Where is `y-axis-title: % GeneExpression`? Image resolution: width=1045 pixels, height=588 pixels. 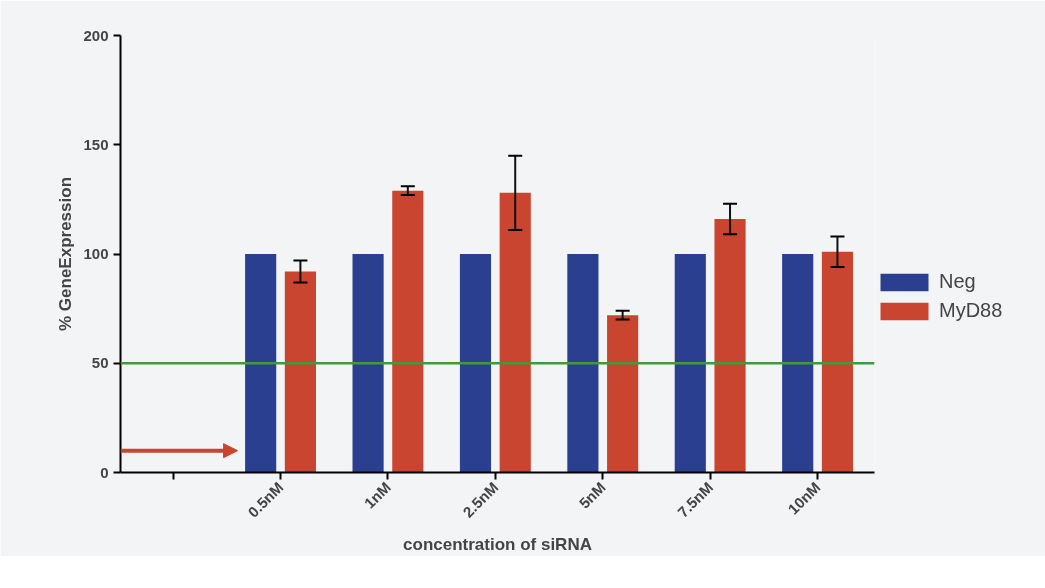
y-axis-title: % GeneExpression is located at coordinates (66, 253).